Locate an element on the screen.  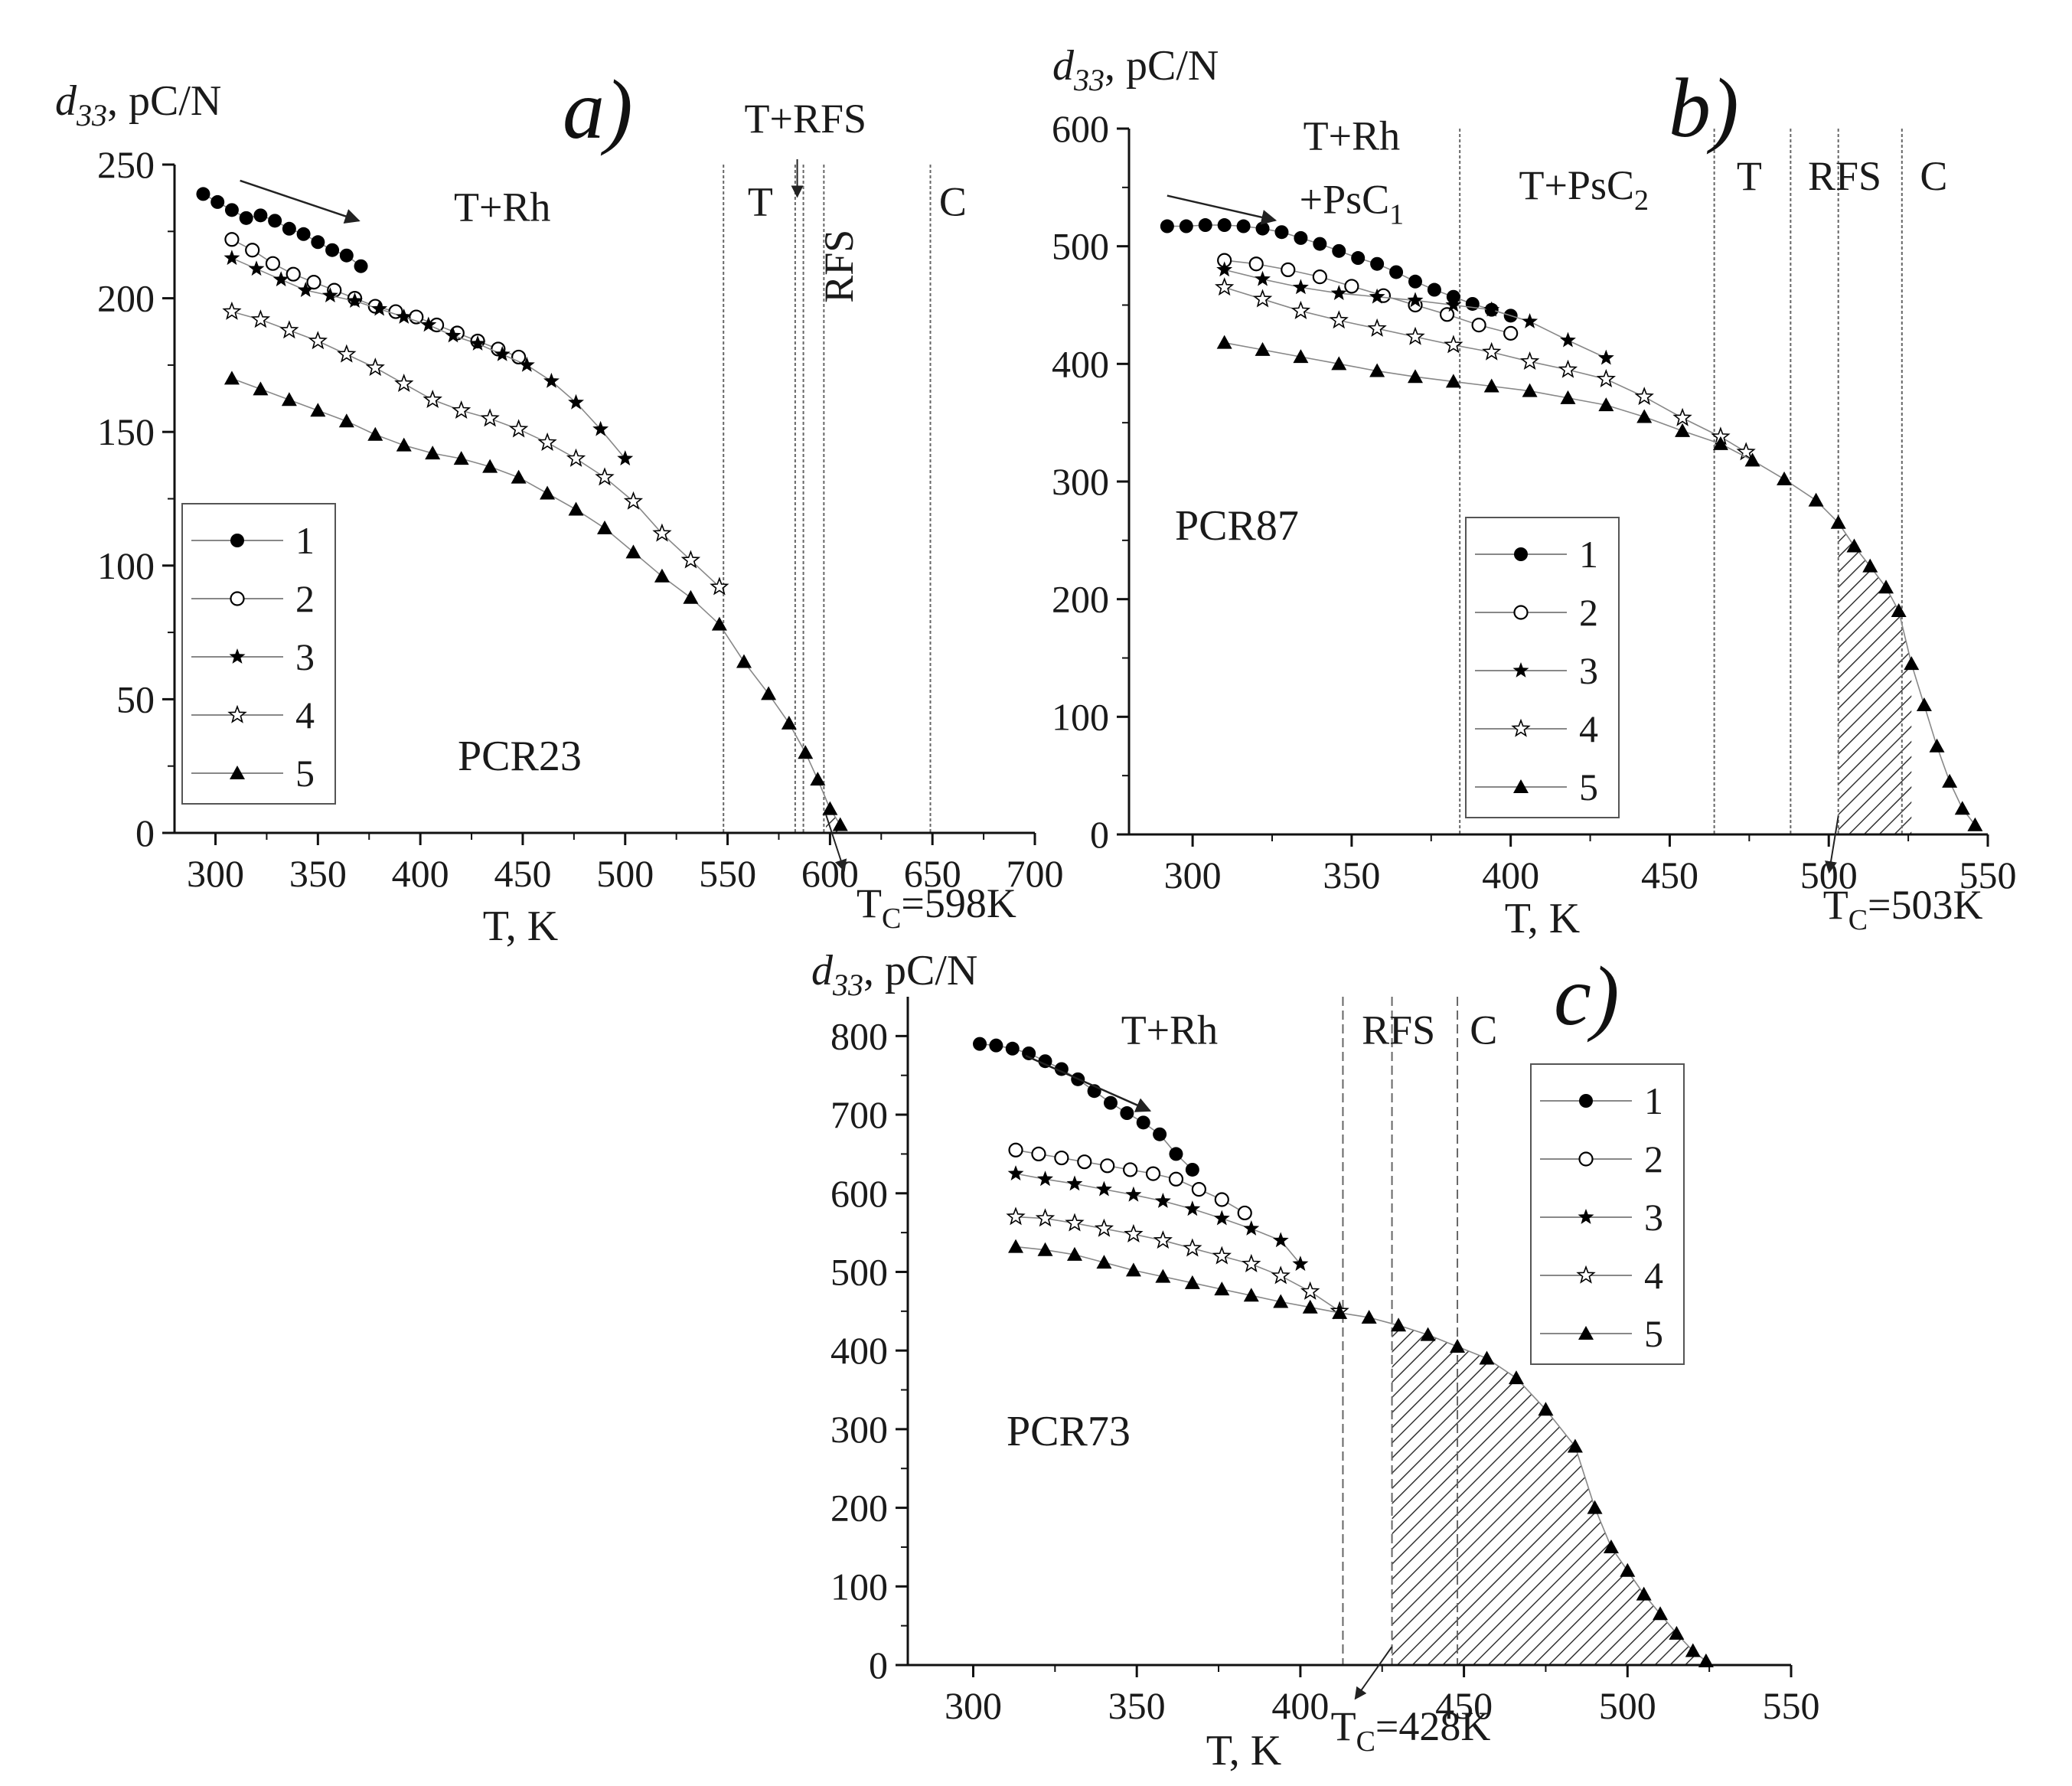
y-tick-label: 300 is located at coordinates (859, 1429).